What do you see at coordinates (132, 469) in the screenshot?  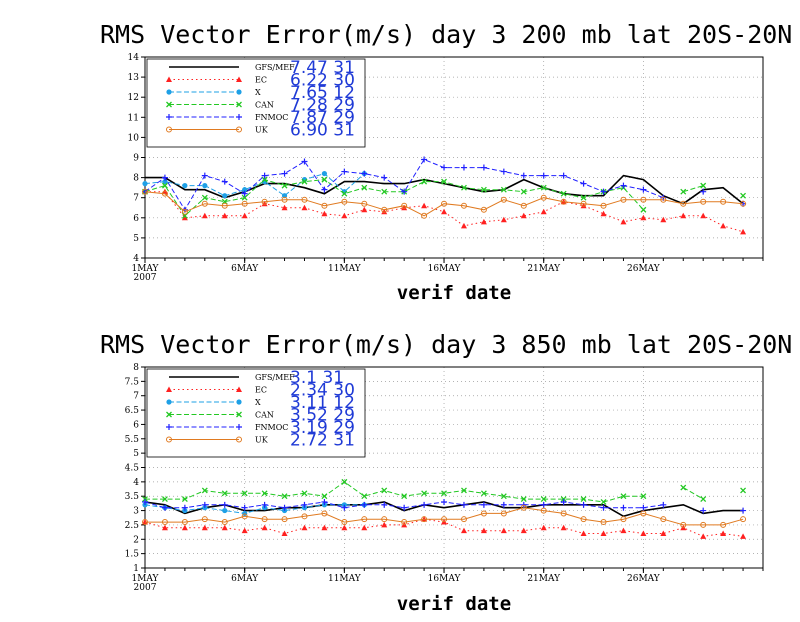 I see `y-tick-label: 4.5` at bounding box center [132, 469].